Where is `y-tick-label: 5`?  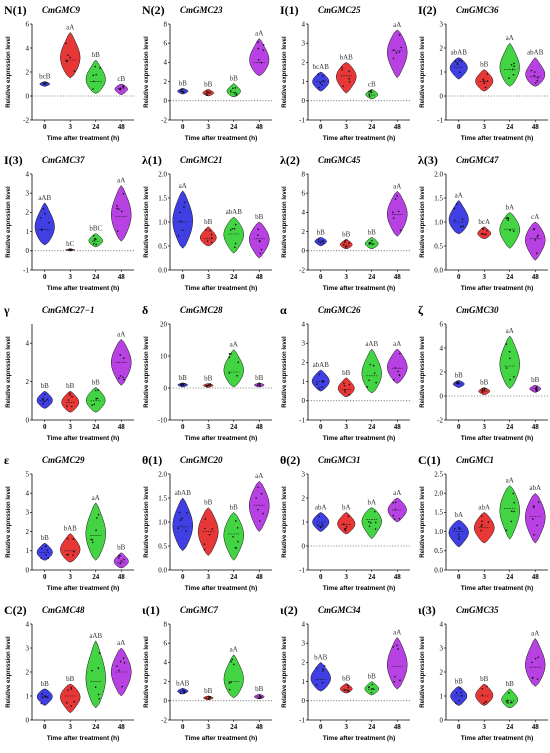
y-tick-label: 5 is located at coordinates (28, 474).